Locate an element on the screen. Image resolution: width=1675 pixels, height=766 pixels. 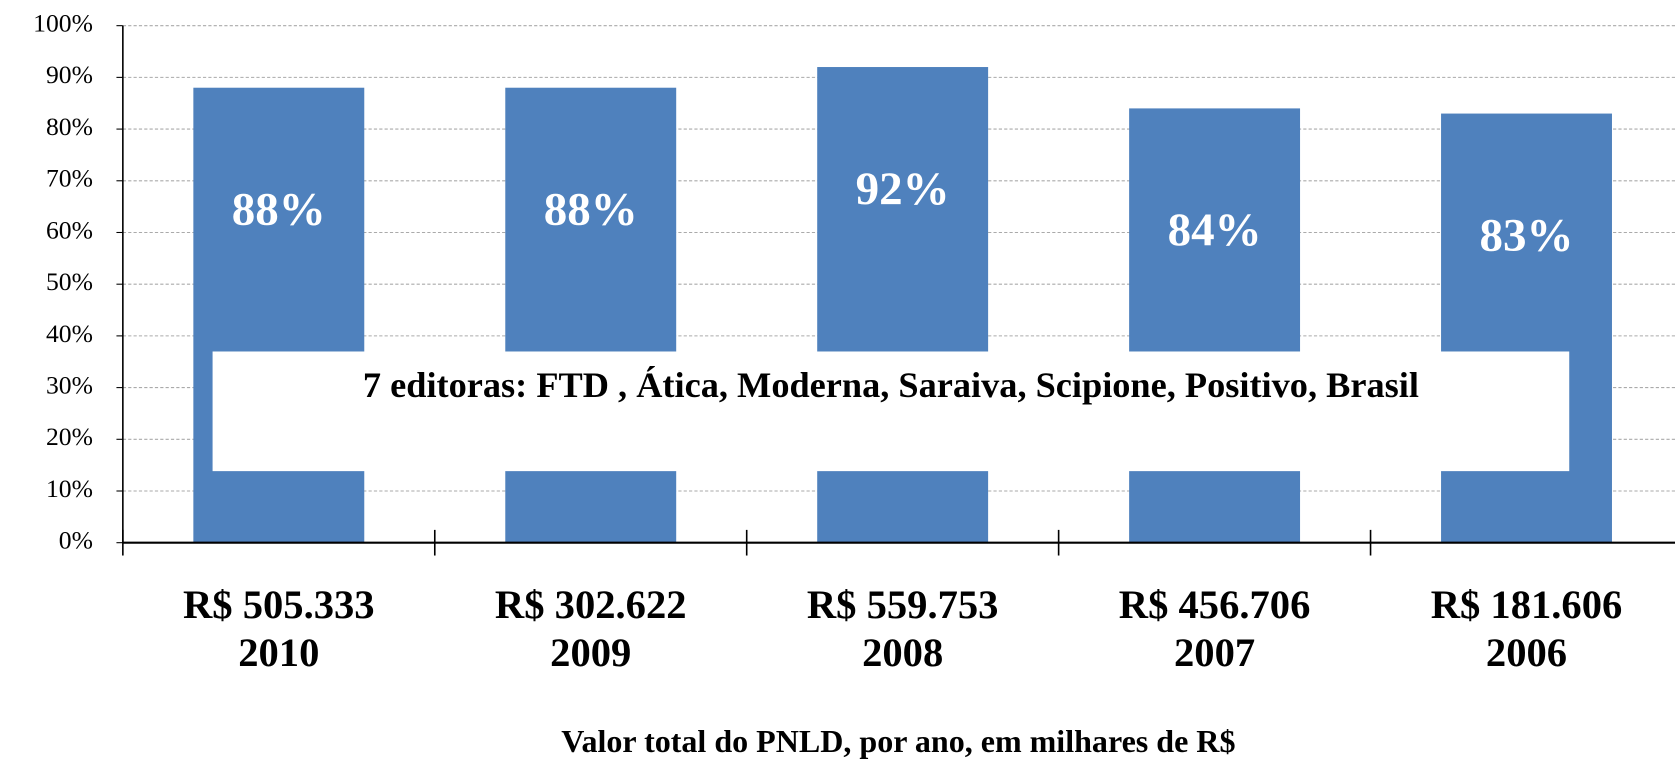
y-tick-label: 90% is located at coordinates (69, 74).